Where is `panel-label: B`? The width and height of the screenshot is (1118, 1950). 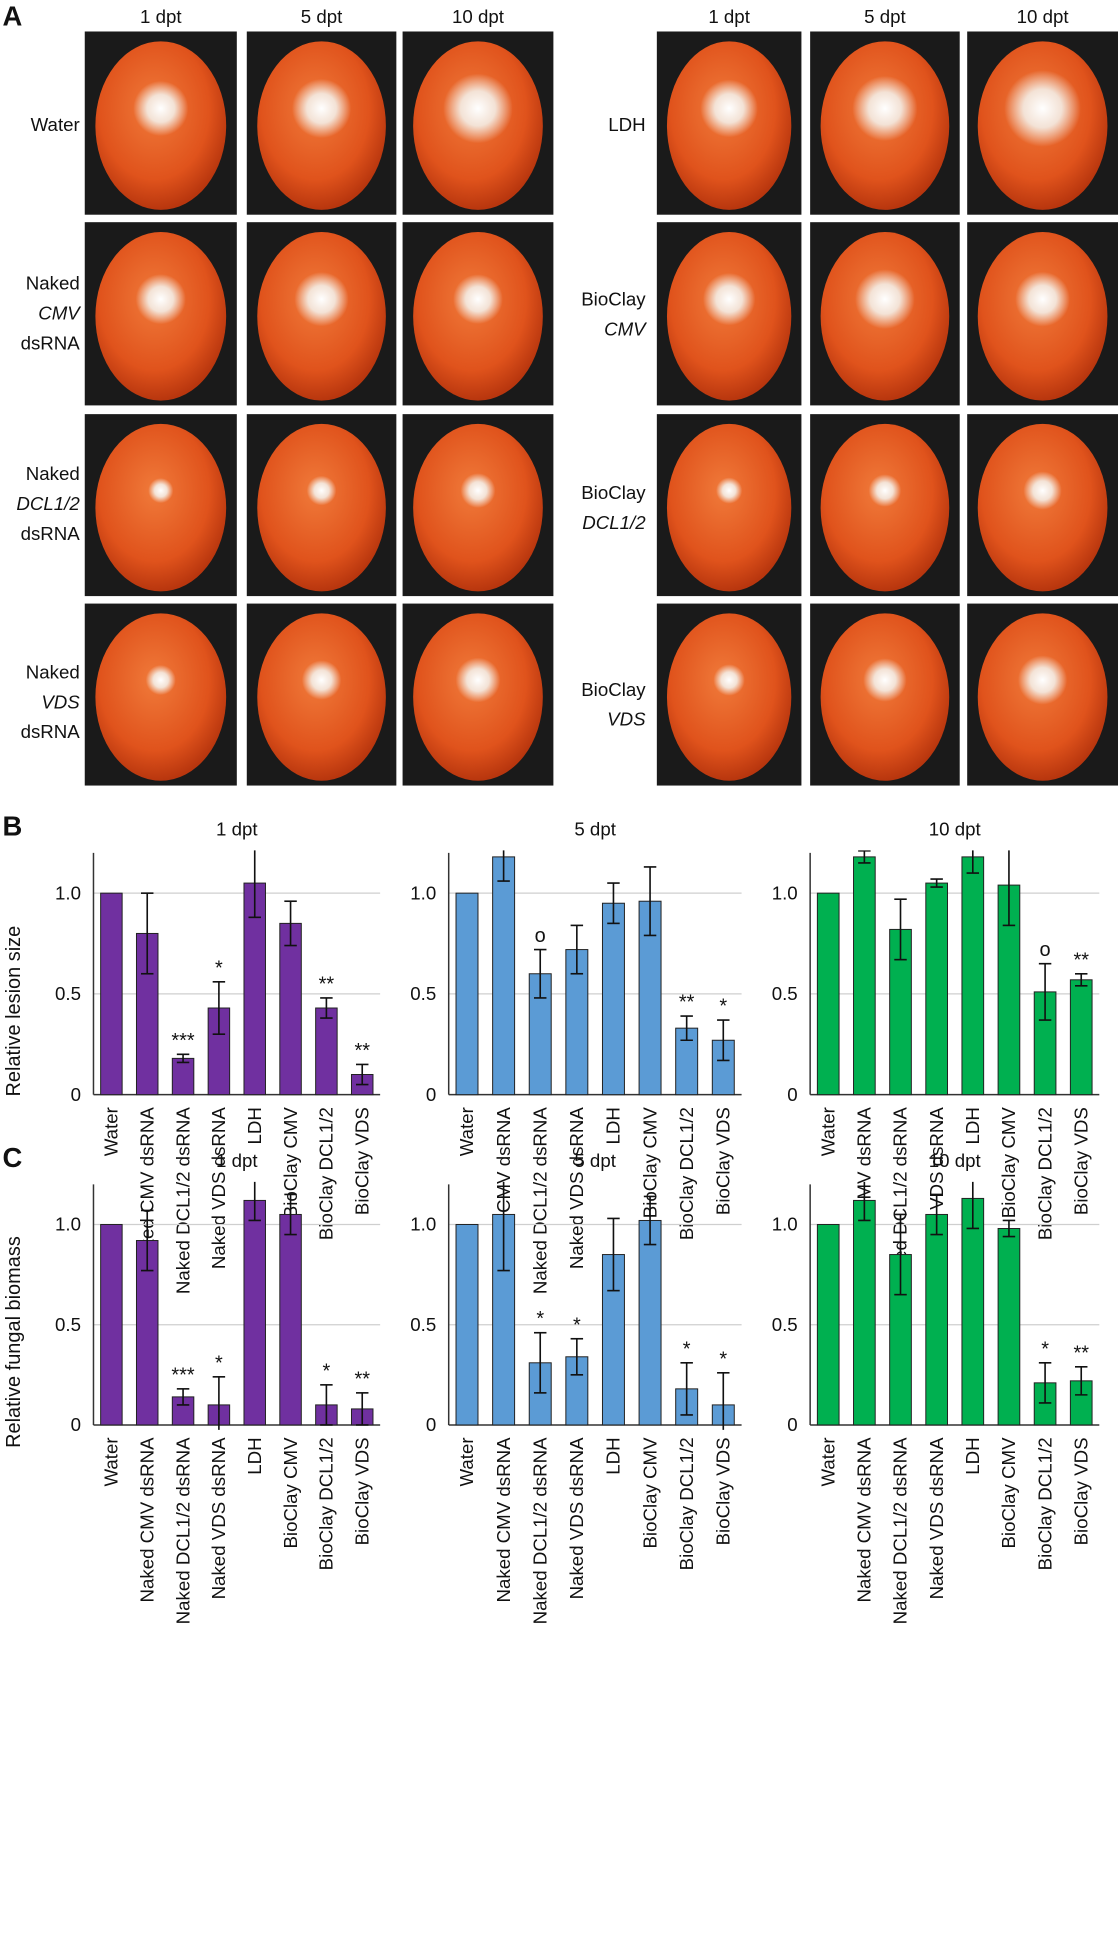
panel-label: B is located at coordinates (12, 825).